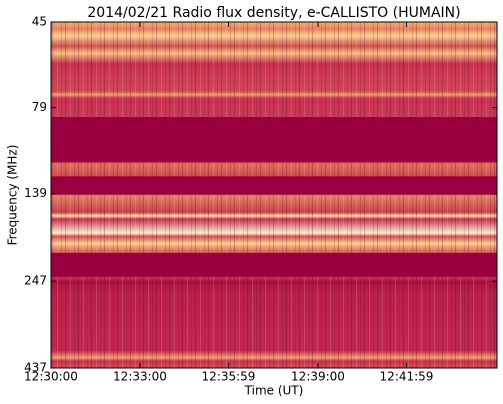 This screenshot has height=404, width=503. What do you see at coordinates (318, 377) in the screenshot?
I see `x-tick-label: 12:39:00` at bounding box center [318, 377].